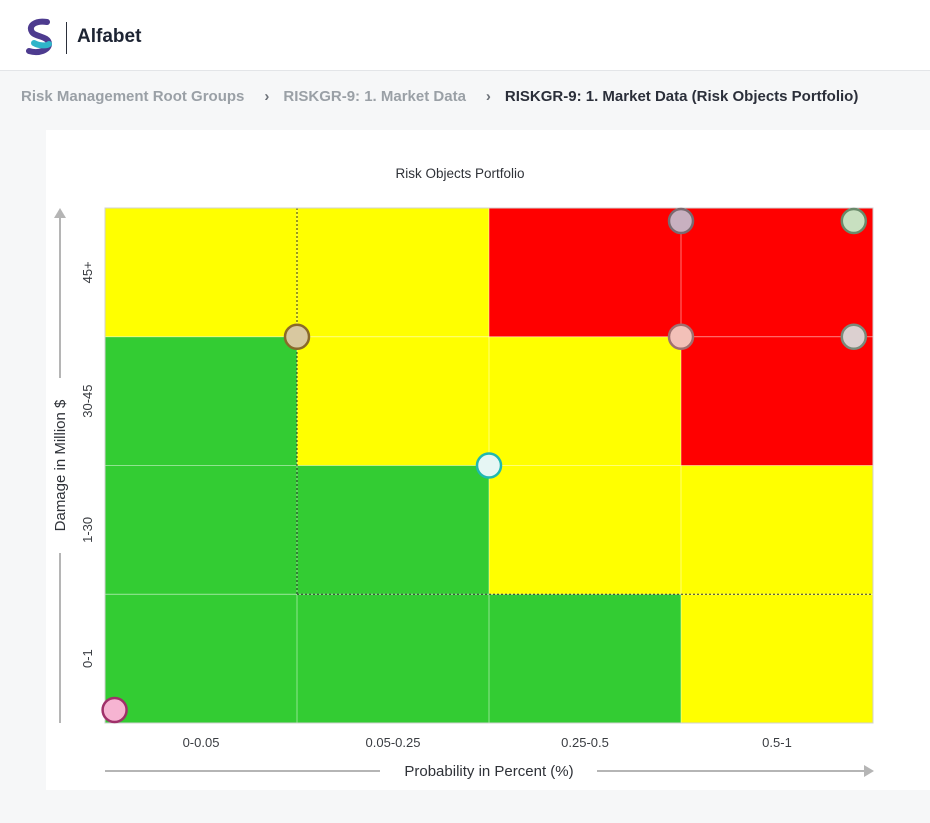  I want to click on breadcrumb-item-root-groups: Risk Management Root Groups, so click(133, 96).